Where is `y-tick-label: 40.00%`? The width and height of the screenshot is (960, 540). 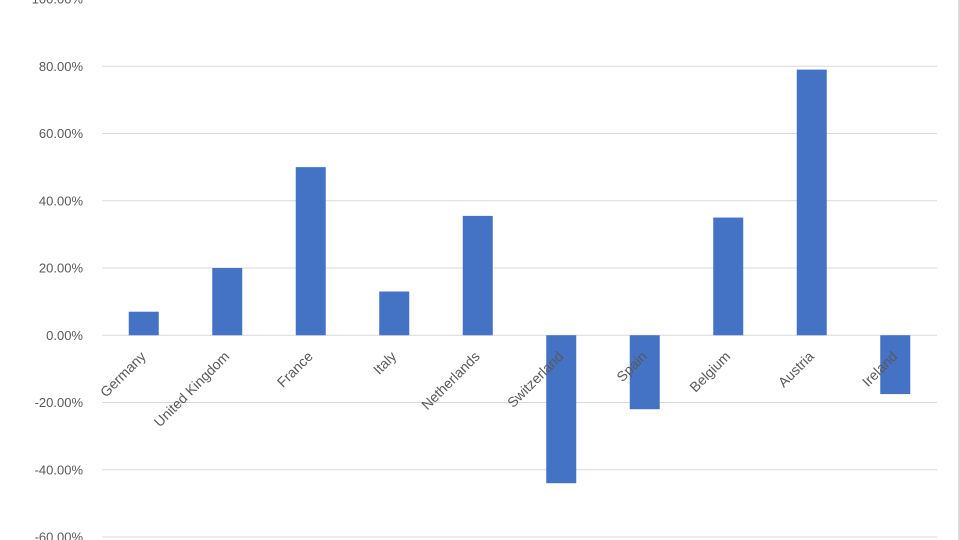 y-tick-label: 40.00% is located at coordinates (61, 200).